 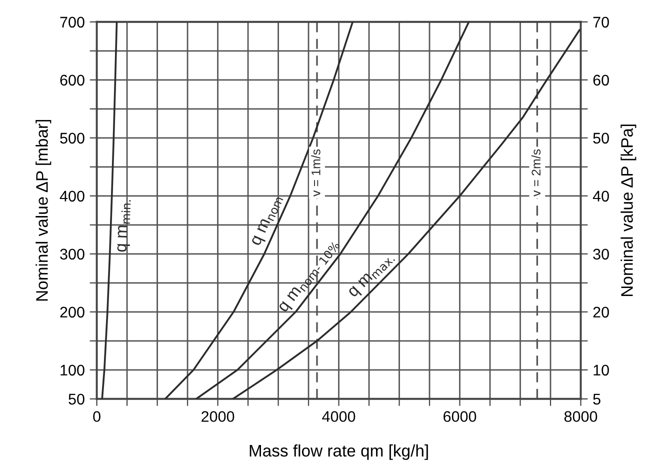 What do you see at coordinates (124, 226) in the screenshot?
I see `text: q m$_{min.}$` at bounding box center [124, 226].